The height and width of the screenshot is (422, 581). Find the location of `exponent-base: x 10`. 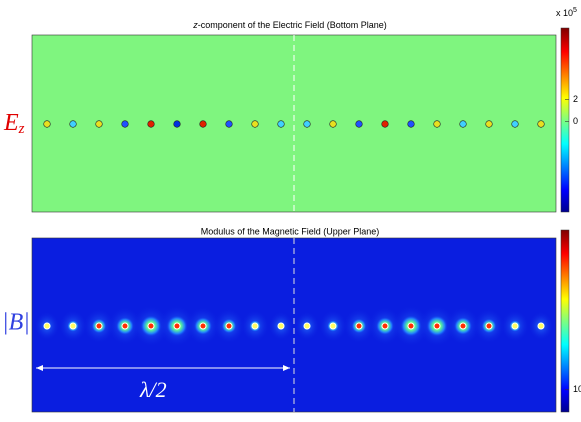

exponent-base: x 10 is located at coordinates (564, 13).